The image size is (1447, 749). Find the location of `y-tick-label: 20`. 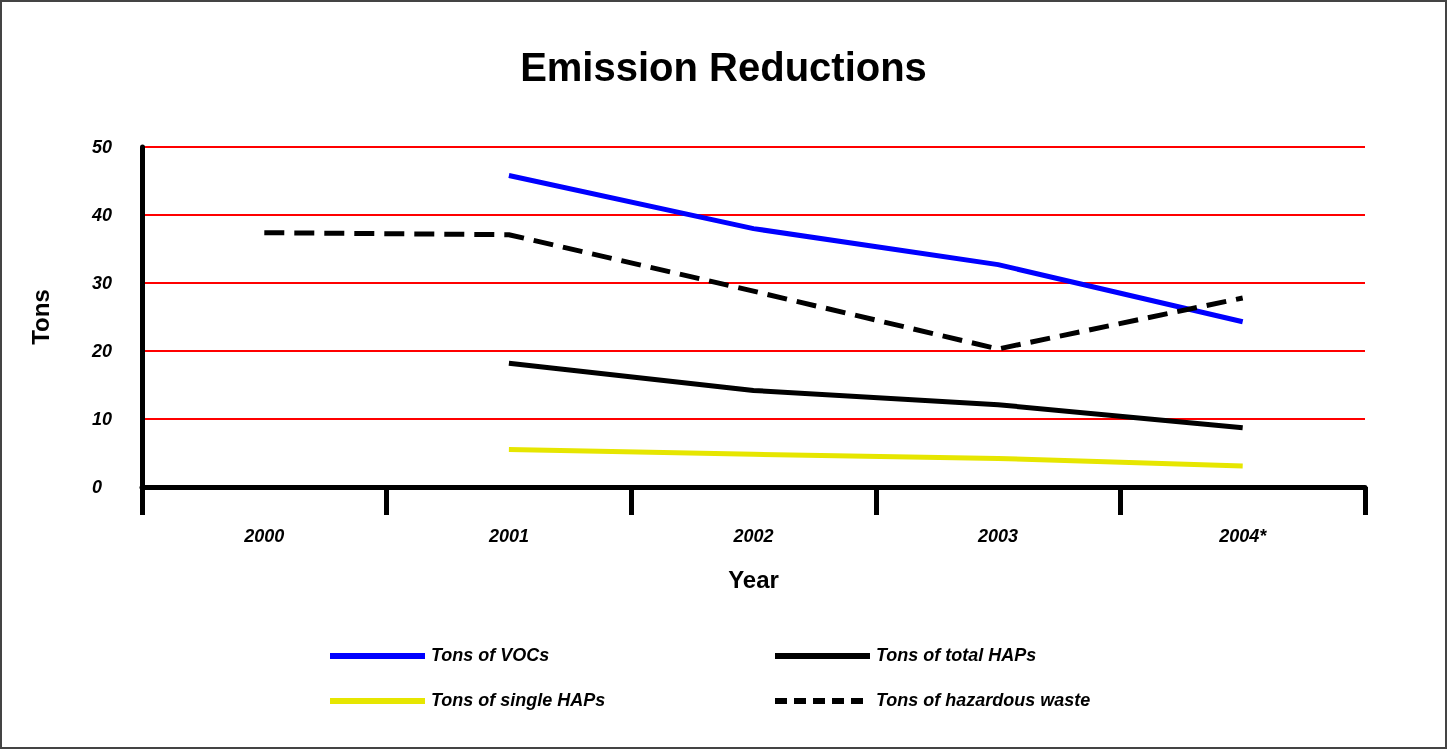

y-tick-label: 20 is located at coordinates (102, 351).